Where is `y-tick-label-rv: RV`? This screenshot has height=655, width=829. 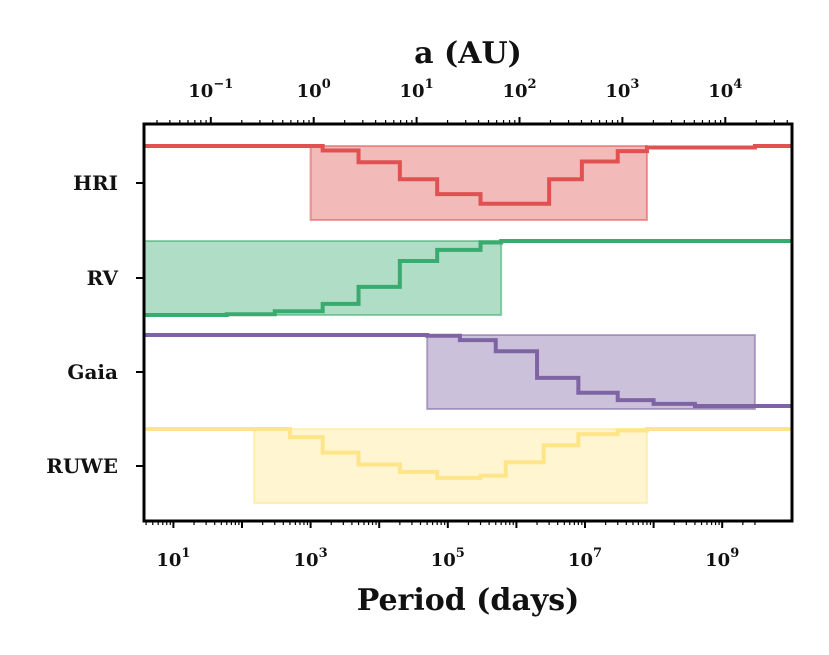
y-tick-label-rv: RV is located at coordinates (103, 278).